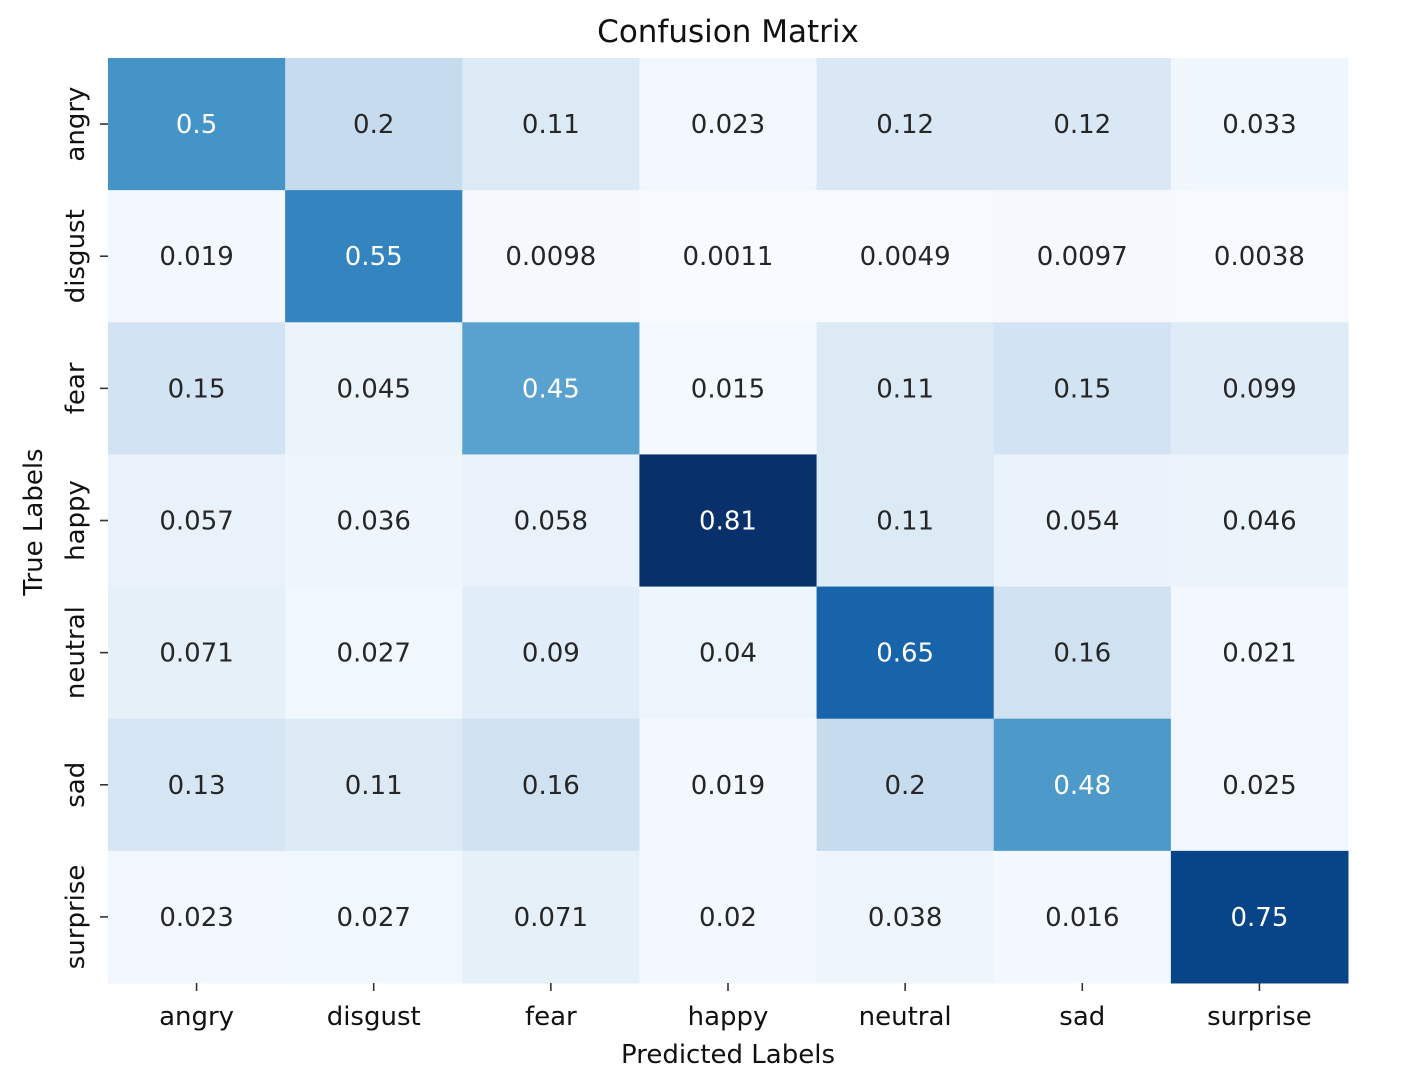 Image resolution: width=1404 pixels, height=1086 pixels. I want to click on heatmap-cell-sad-angry, so click(197, 785).